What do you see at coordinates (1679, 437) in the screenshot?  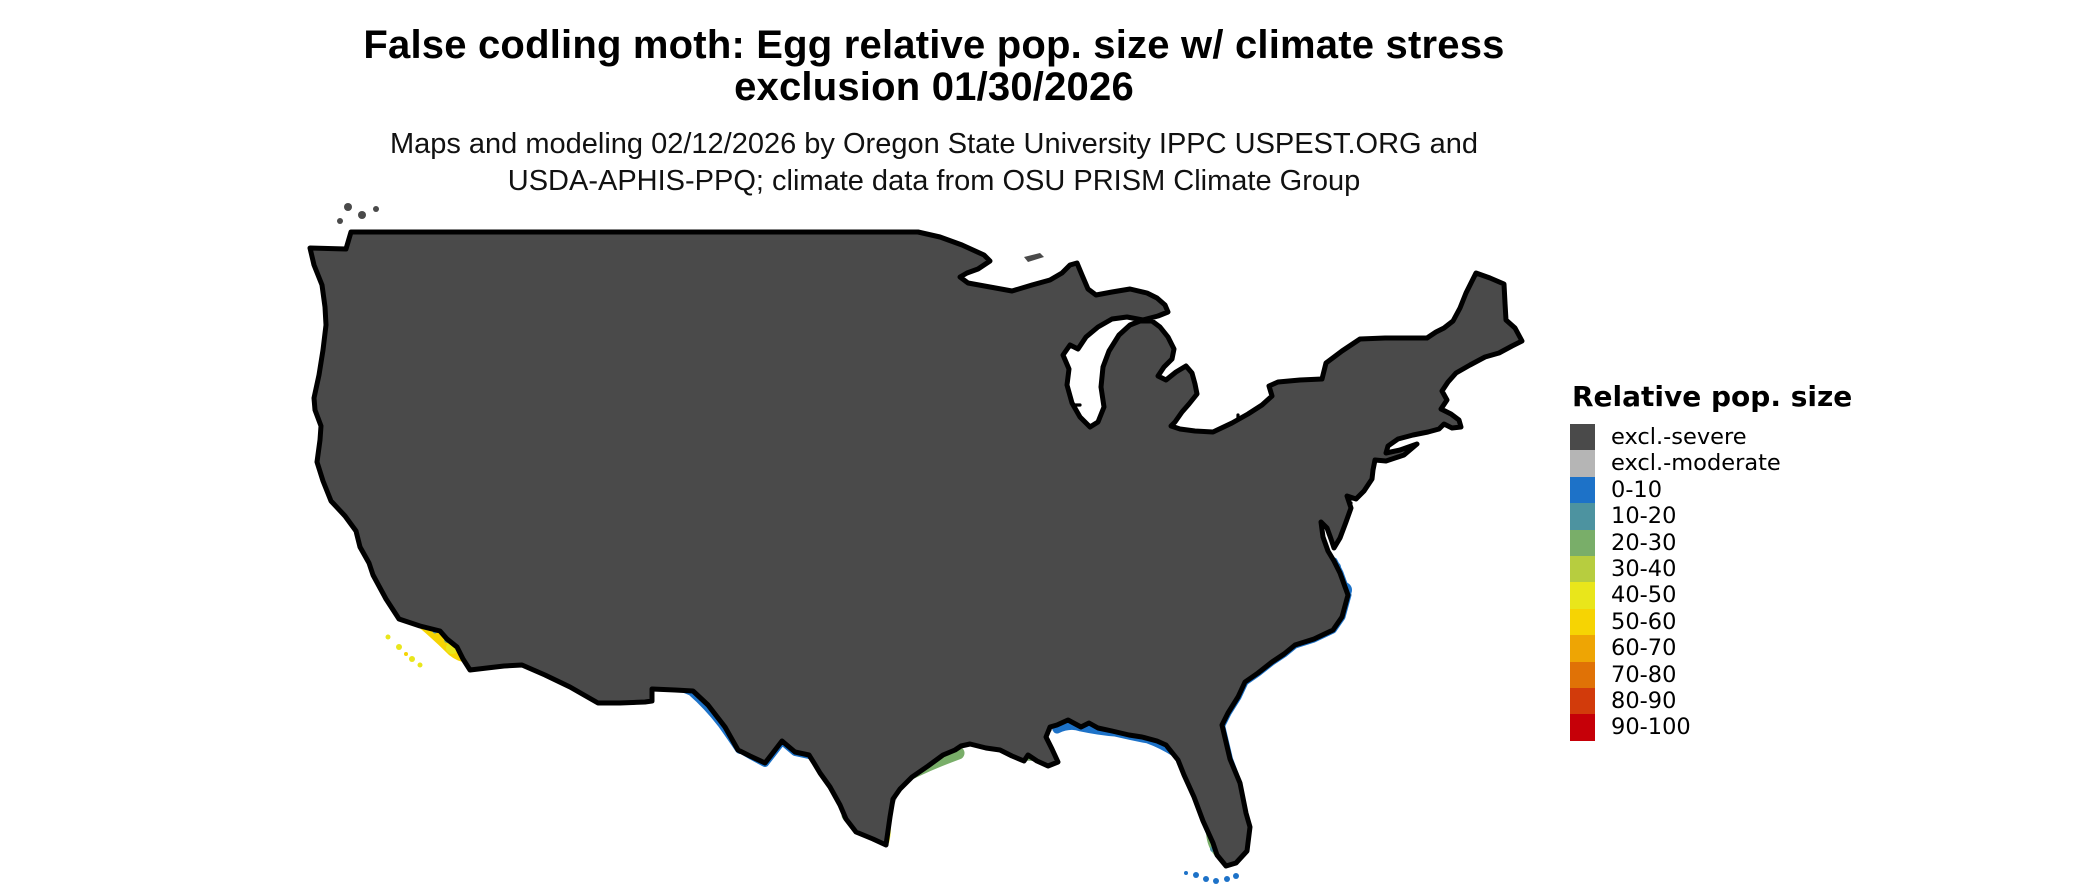 I see `legend-label: excl.-severe` at bounding box center [1679, 437].